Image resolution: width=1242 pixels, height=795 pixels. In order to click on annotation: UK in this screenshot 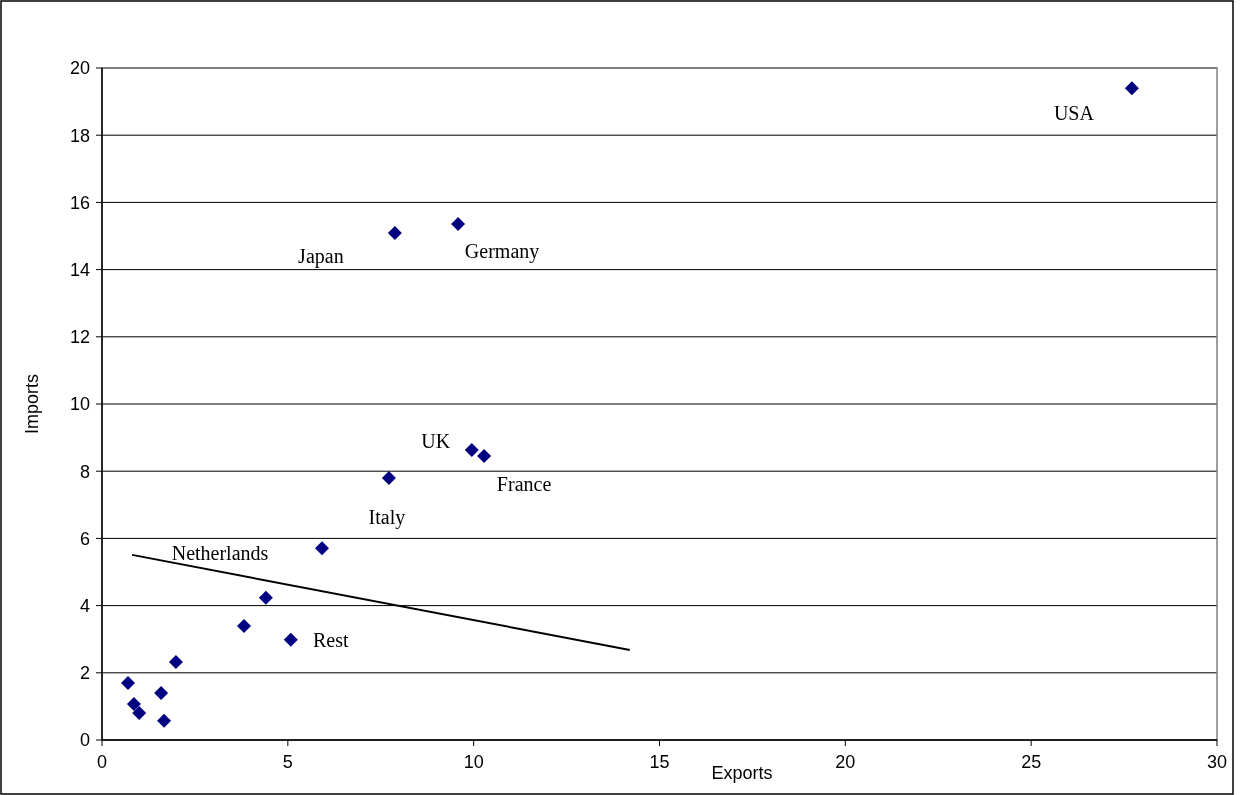, I will do `click(436, 441)`.